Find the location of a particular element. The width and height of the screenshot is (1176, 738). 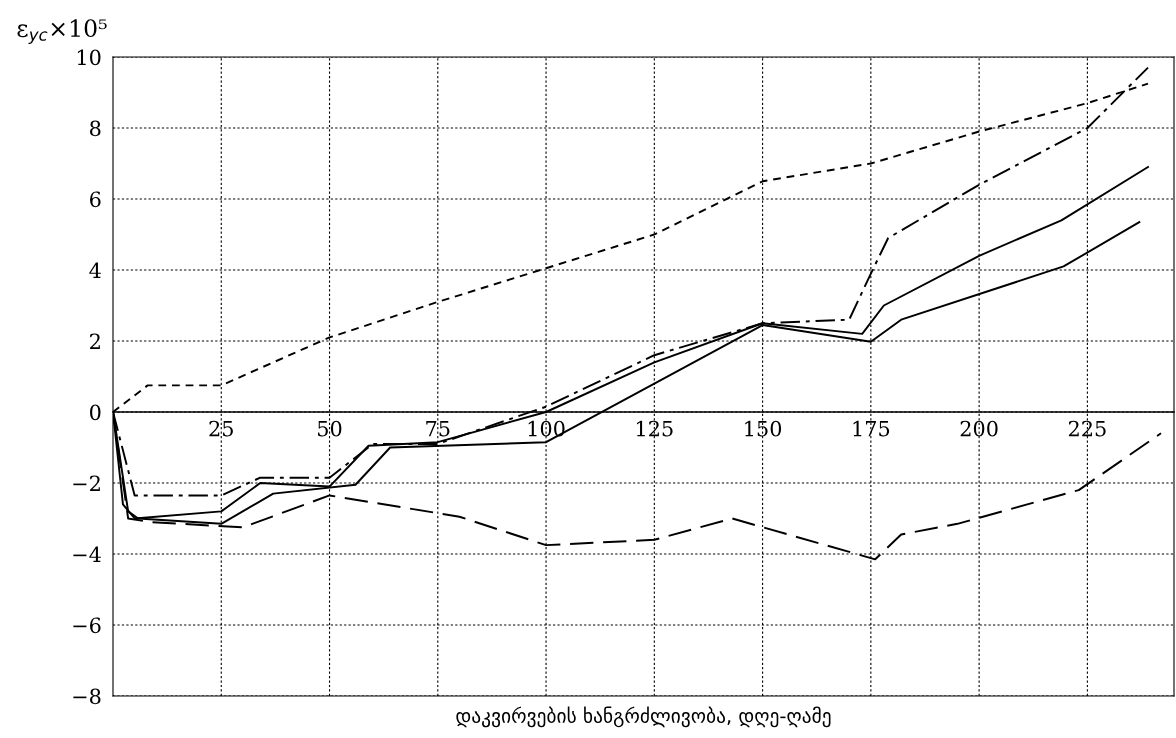

x-tick-label: 175 is located at coordinates (871, 428).